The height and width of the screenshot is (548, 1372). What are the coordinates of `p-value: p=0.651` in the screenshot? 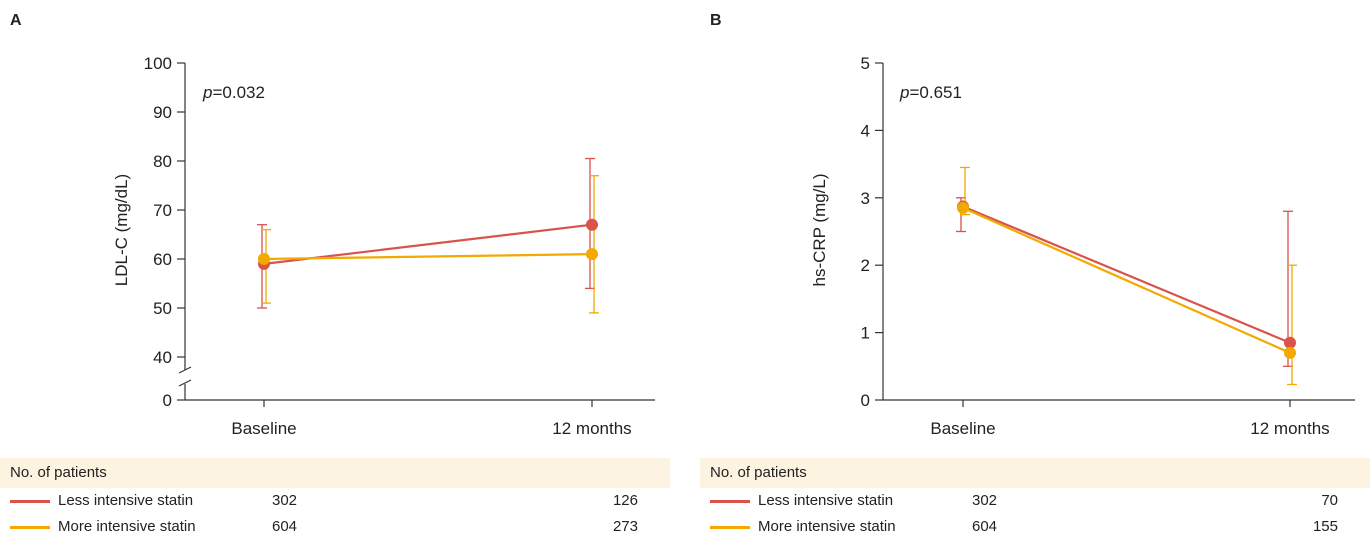 It's located at (930, 92).